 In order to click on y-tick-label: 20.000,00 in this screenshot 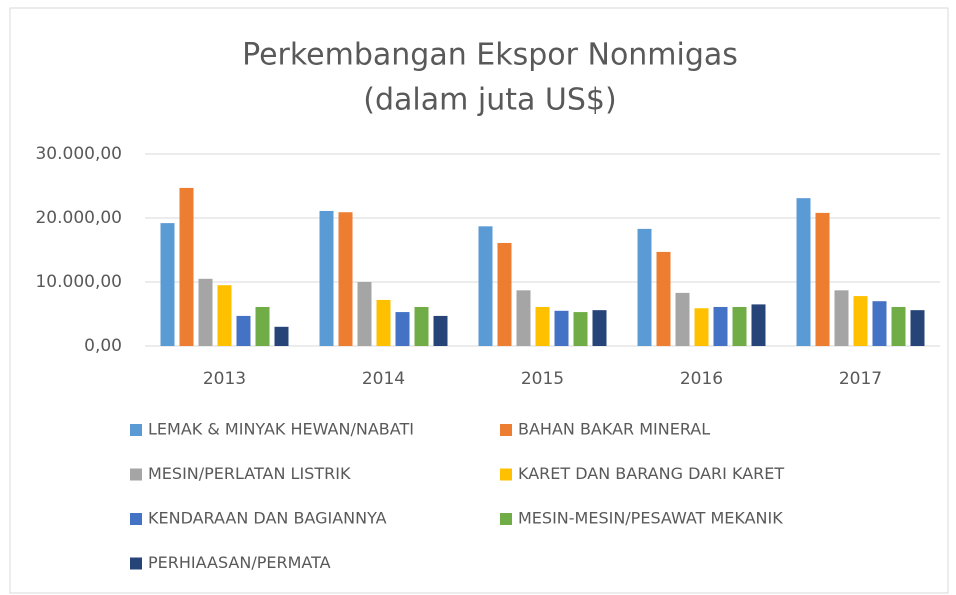, I will do `click(78, 218)`.